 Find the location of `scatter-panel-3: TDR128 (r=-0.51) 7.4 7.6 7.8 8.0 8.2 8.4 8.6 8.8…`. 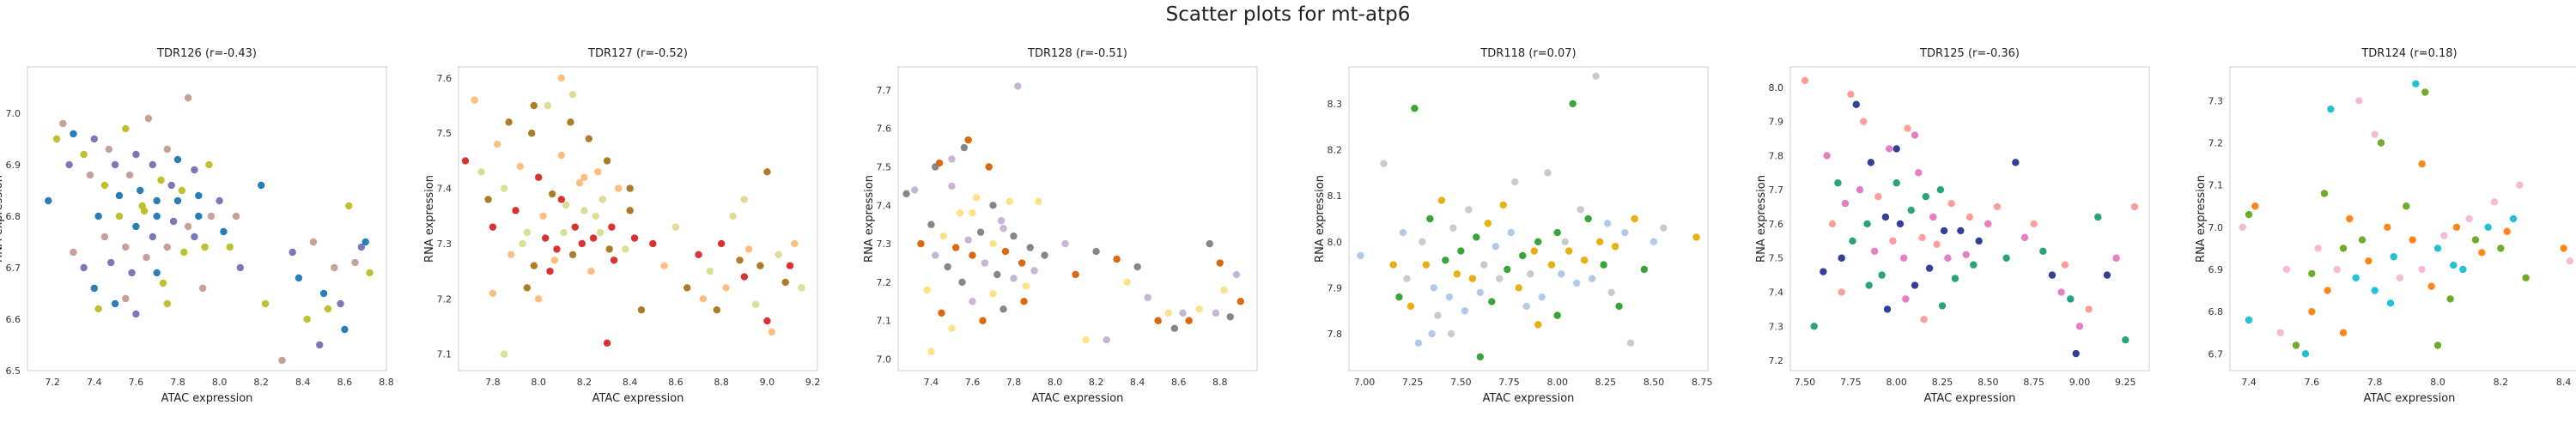

scatter-panel-3: TDR128 (r=-0.51) 7.4 7.6 7.8 8.0 8.2 8.4 8.6 8.8… is located at coordinates (1060, 226).